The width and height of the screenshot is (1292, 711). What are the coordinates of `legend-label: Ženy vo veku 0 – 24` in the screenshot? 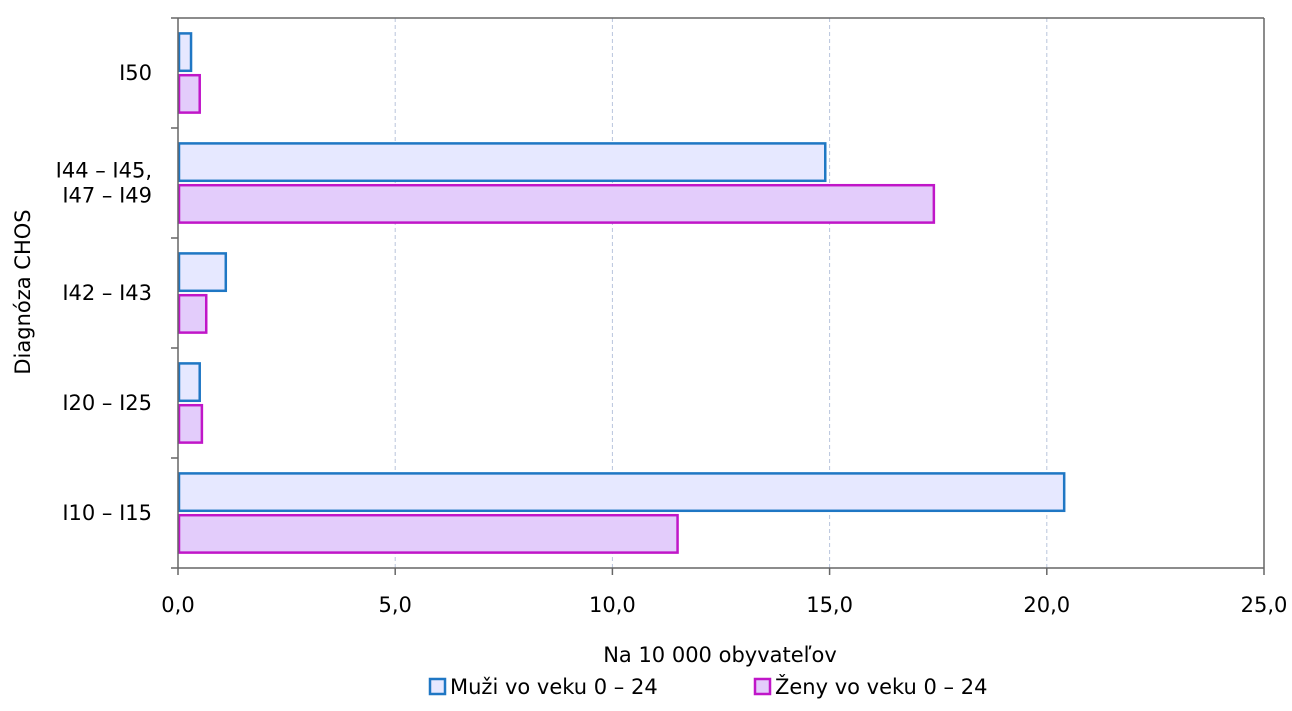 It's located at (881, 686).